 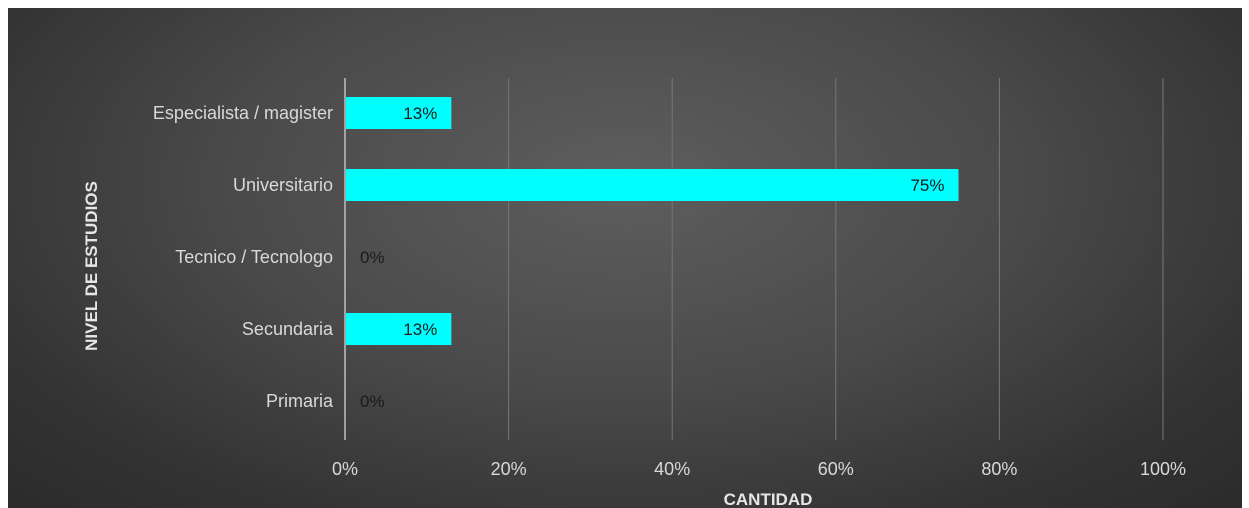 What do you see at coordinates (283, 185) in the screenshot?
I see `category-label: Universitario` at bounding box center [283, 185].